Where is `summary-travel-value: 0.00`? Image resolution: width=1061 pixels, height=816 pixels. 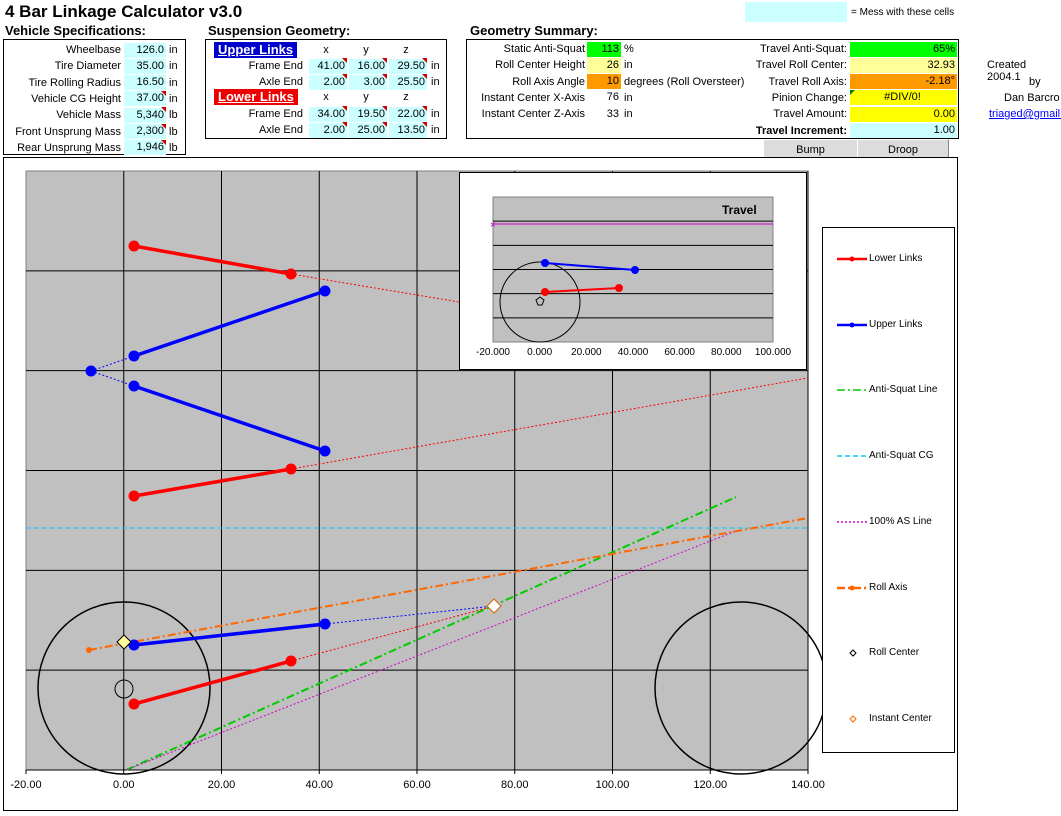
summary-travel-value: 0.00 is located at coordinates (903, 114).